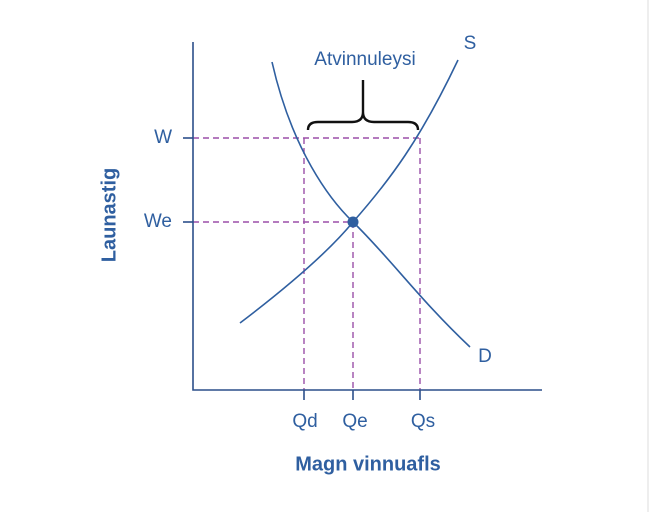 The image size is (650, 512). Describe the element at coordinates (353, 222) in the screenshot. I see `equilibrium-point` at that location.